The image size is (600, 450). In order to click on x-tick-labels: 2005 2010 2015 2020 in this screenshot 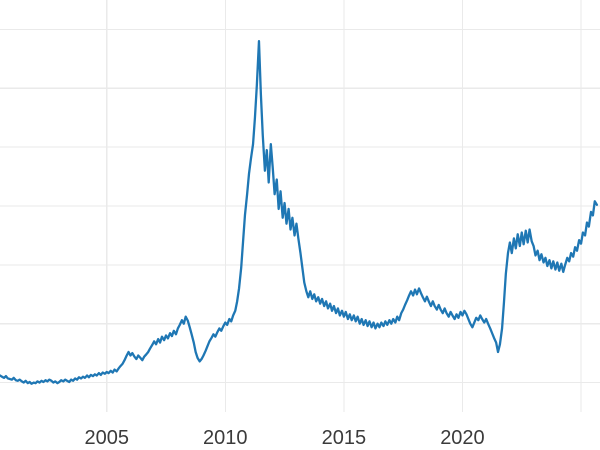, I will do `click(284, 438)`.